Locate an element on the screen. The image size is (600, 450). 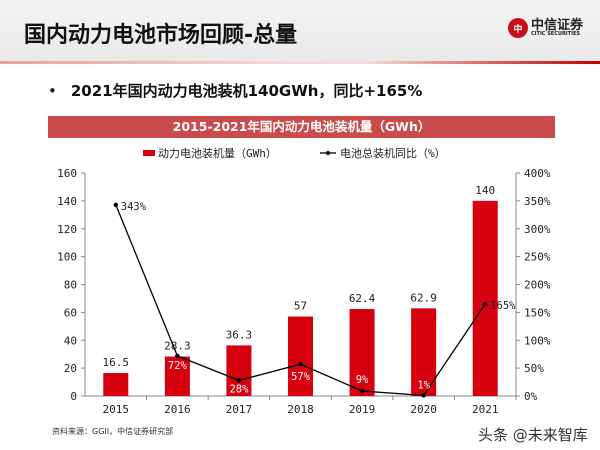
x-tick-label: 2016 is located at coordinates (177, 409).